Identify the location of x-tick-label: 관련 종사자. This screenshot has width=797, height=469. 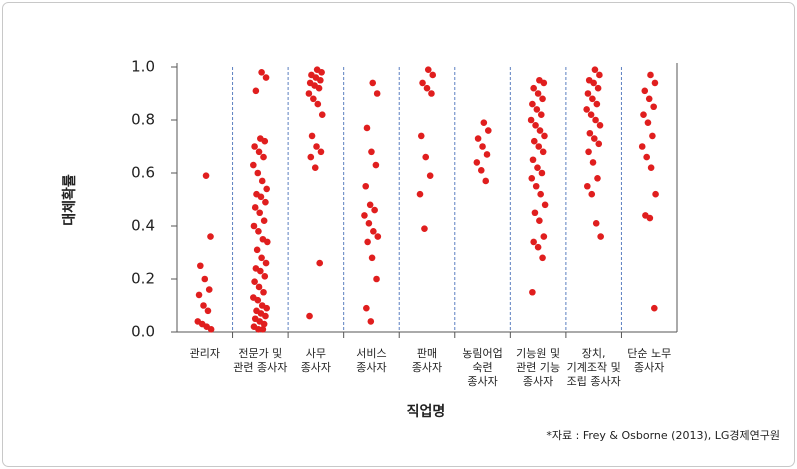
(260, 367).